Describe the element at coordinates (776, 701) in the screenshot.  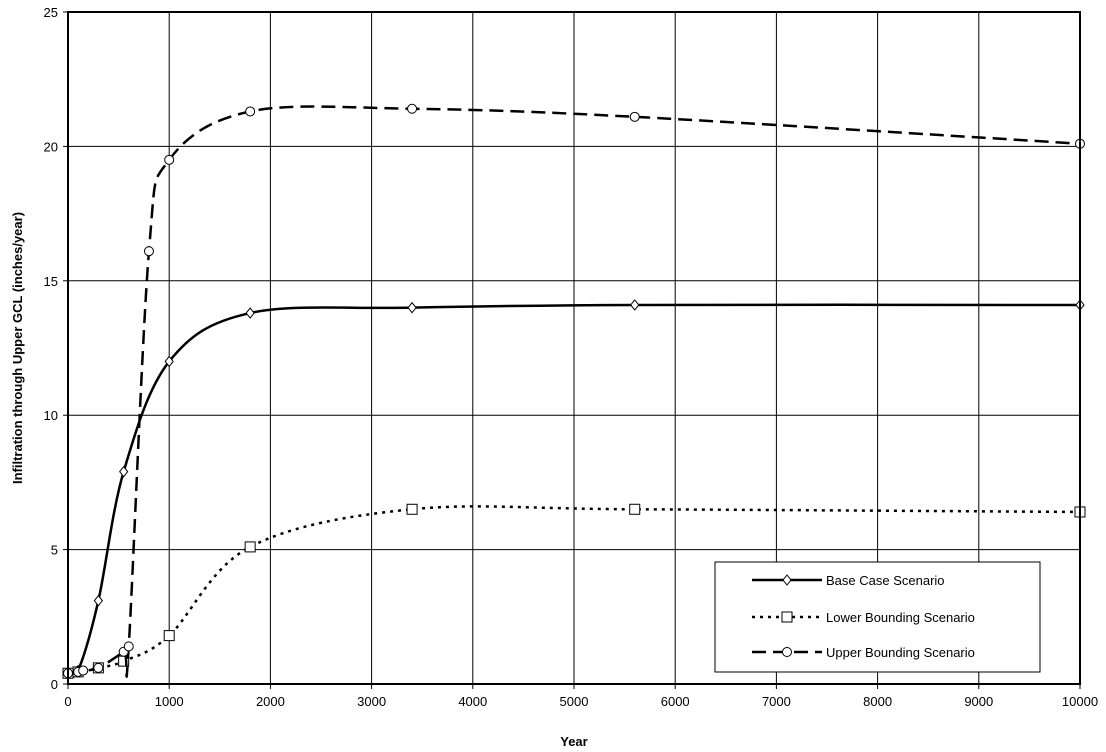
I see `x-tick-label: 7000` at that location.